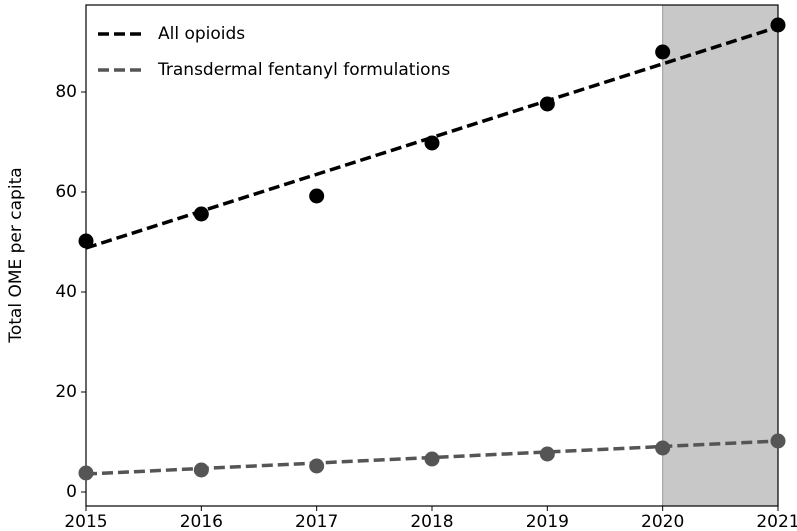 Image resolution: width=797 pixels, height=531 pixels. Describe the element at coordinates (431, 521) in the screenshot. I see `x-tick-label: 2018` at that location.